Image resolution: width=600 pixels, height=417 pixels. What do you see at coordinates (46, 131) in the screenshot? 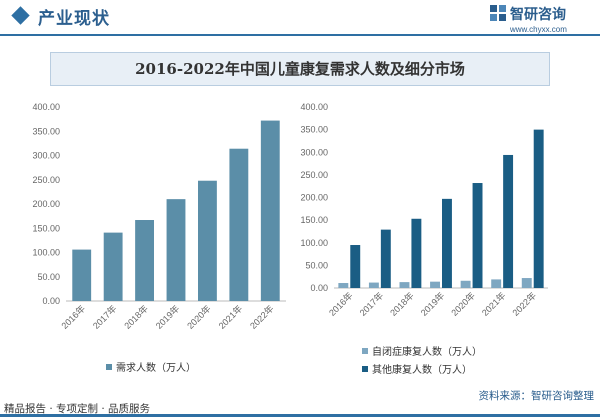
I see `demand-y-tick-label: 350.00` at bounding box center [46, 131].